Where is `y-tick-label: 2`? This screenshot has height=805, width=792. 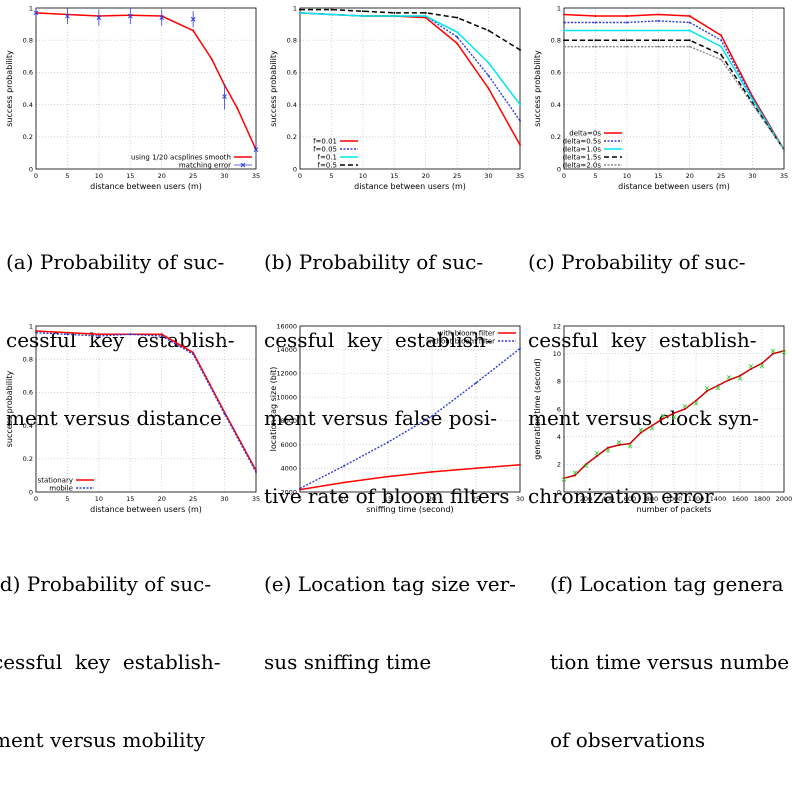 y-tick-label: 2 is located at coordinates (559, 465).